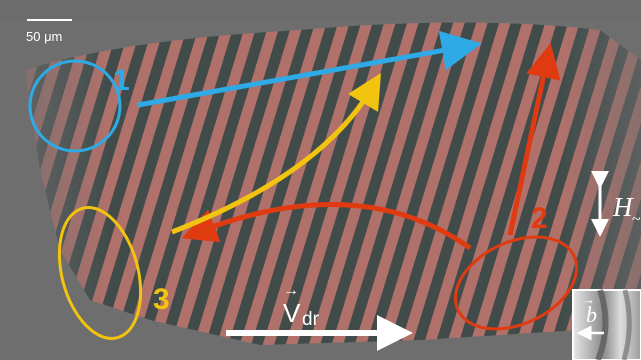 Image resolution: width=641 pixels, height=360 pixels. Describe the element at coordinates (100, 273) in the screenshot. I see `marker-3-ellipse` at that location.